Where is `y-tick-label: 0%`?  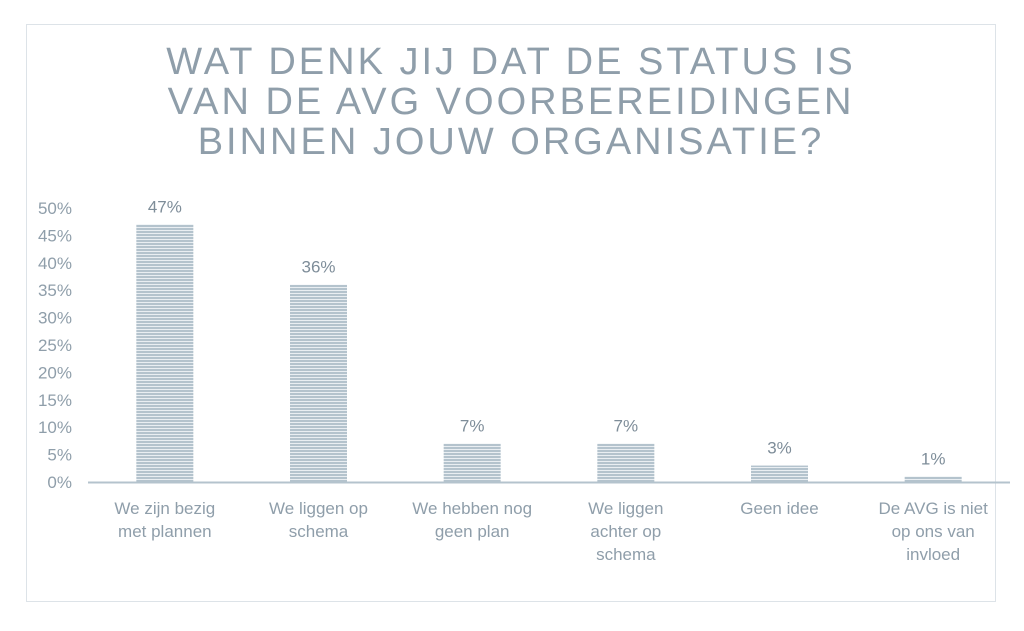 y-tick-label: 0% is located at coordinates (59, 482).